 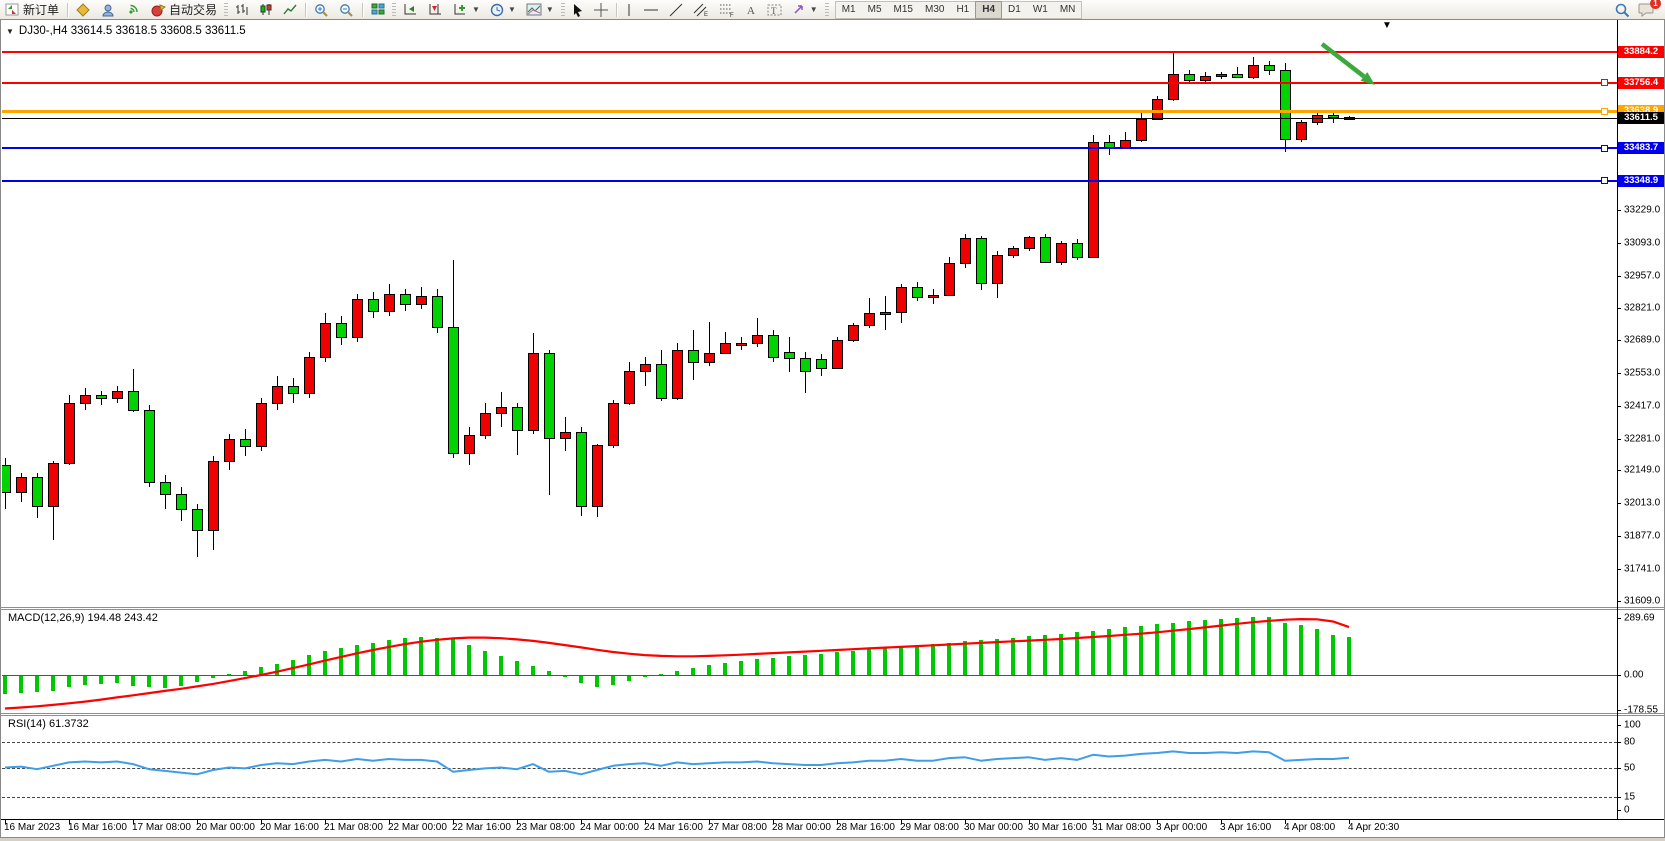 I want to click on text-button: A, so click(x=751, y=9).